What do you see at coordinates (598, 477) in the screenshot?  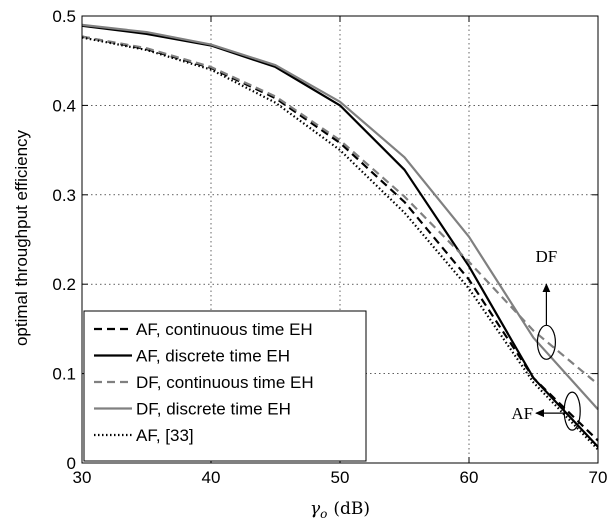 I see `x-tick-label: 70` at bounding box center [598, 477].